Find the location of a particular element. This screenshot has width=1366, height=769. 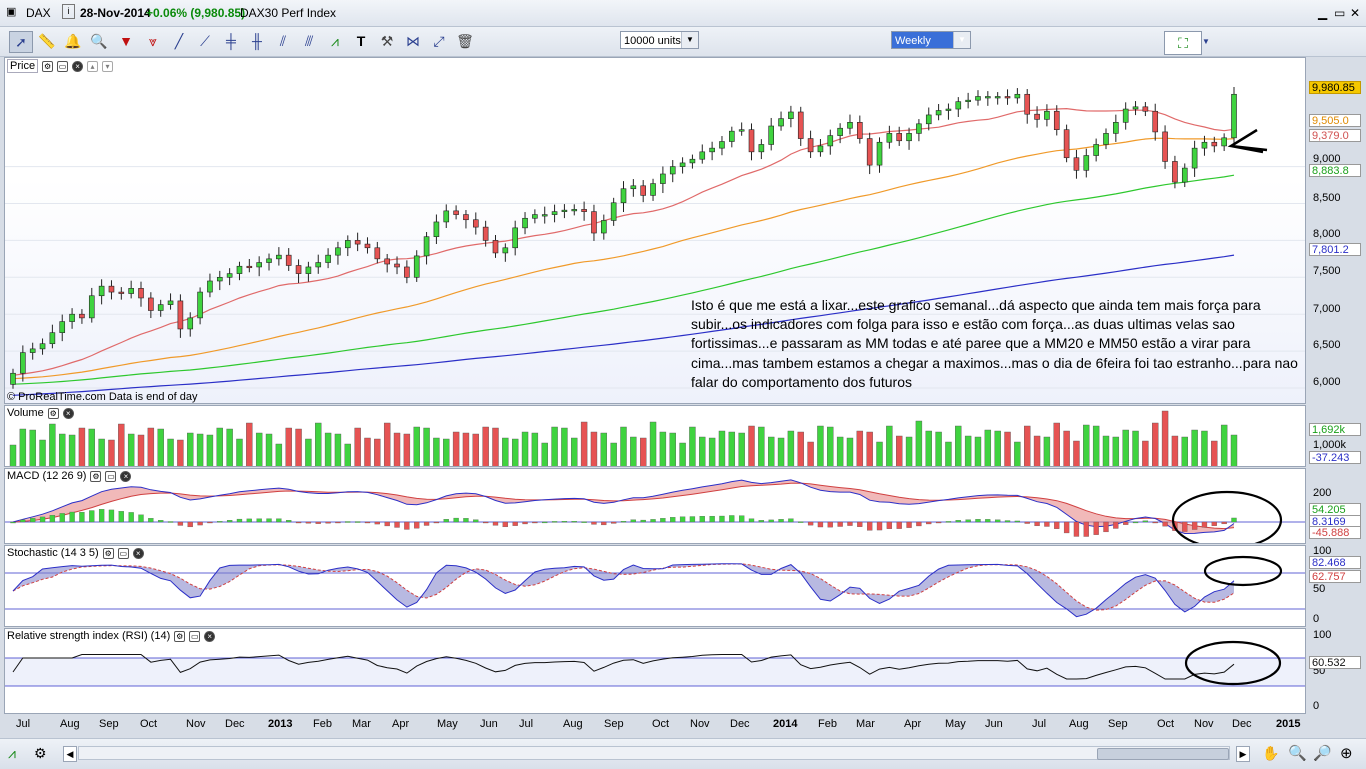

restore-icon: ▭ is located at coordinates (1340, 13).